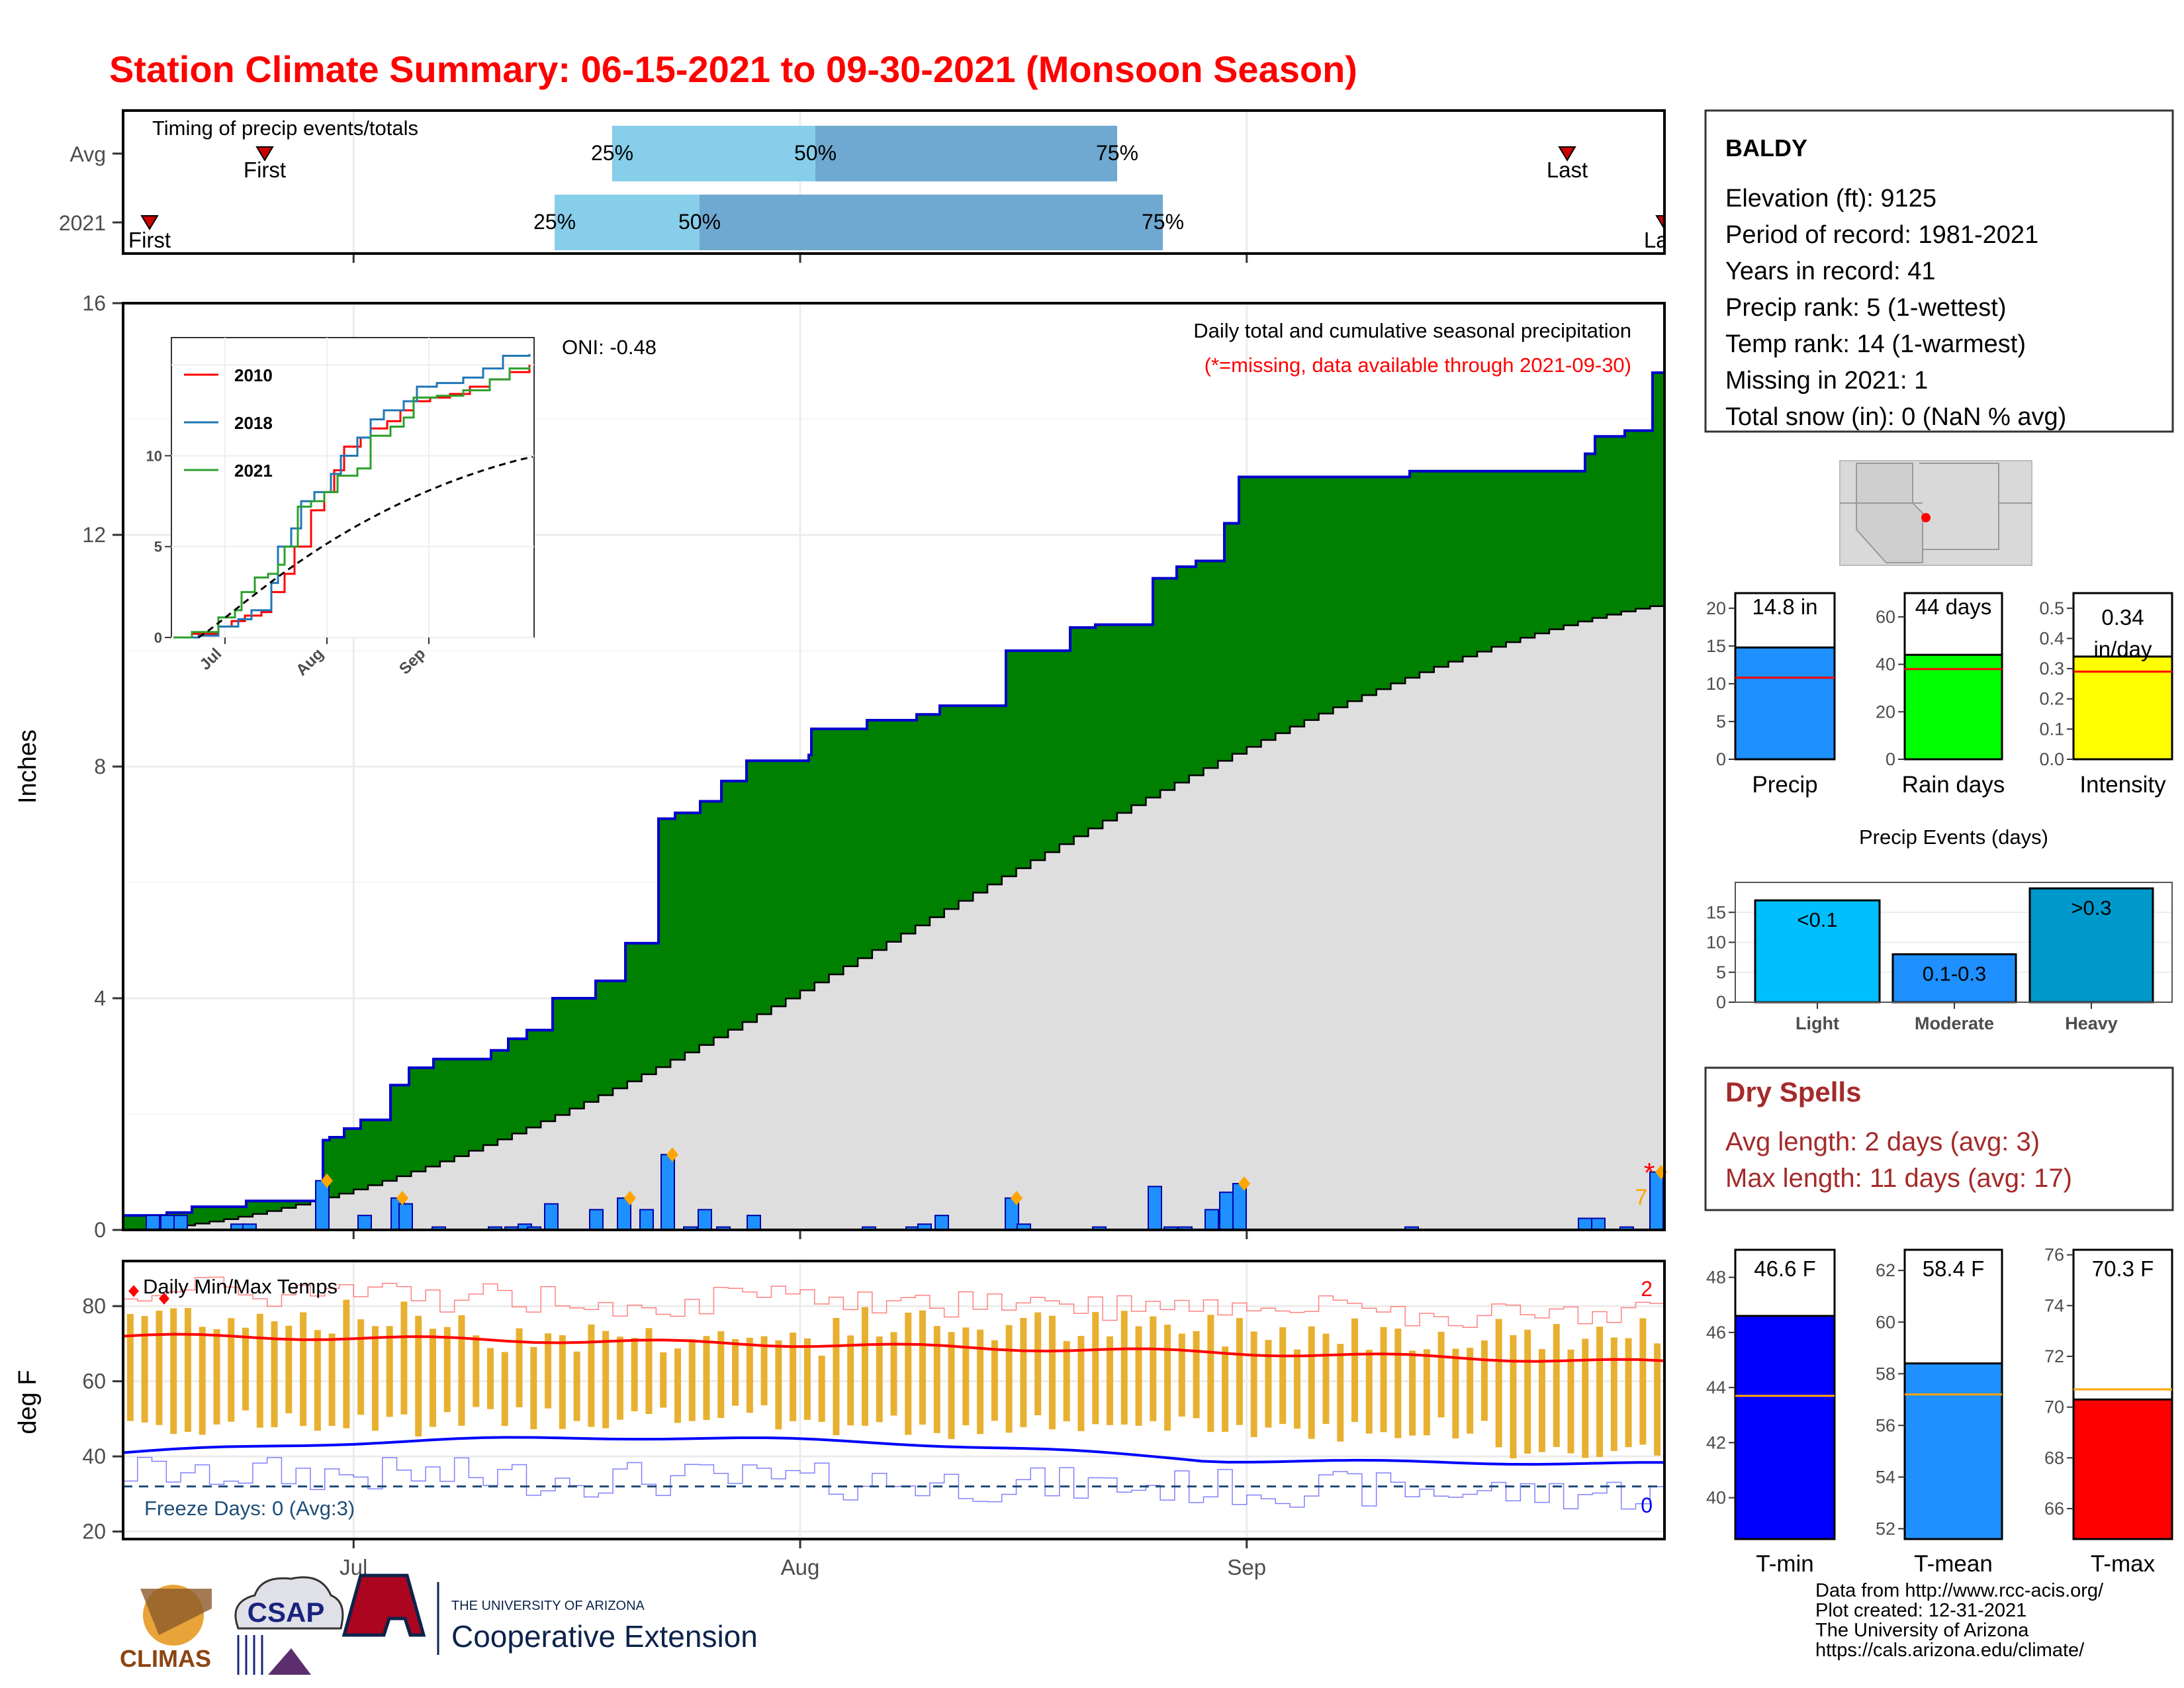  What do you see at coordinates (2122, 708) in the screenshot?
I see `mini-bar` at bounding box center [2122, 708].